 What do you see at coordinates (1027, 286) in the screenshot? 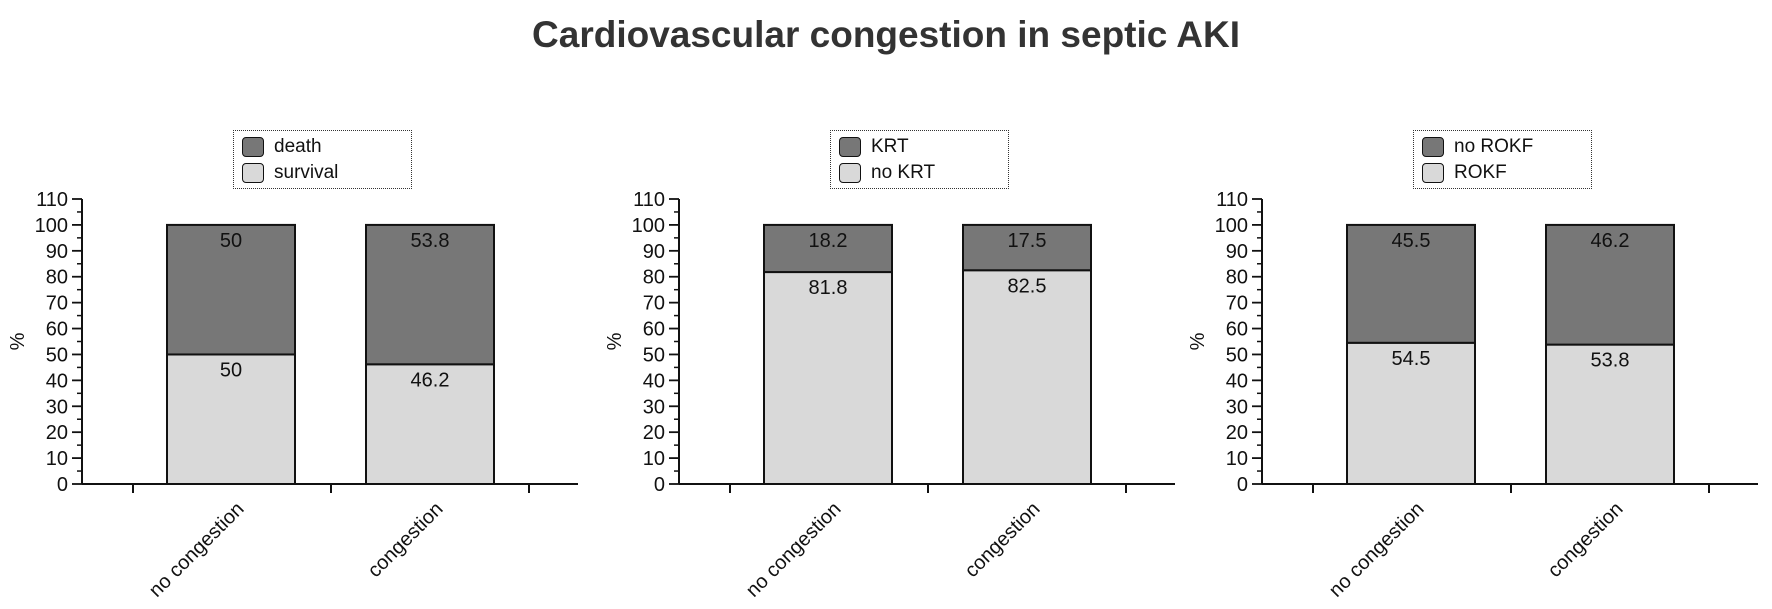
I see `bar-value-label: 82.5` at bounding box center [1027, 286].